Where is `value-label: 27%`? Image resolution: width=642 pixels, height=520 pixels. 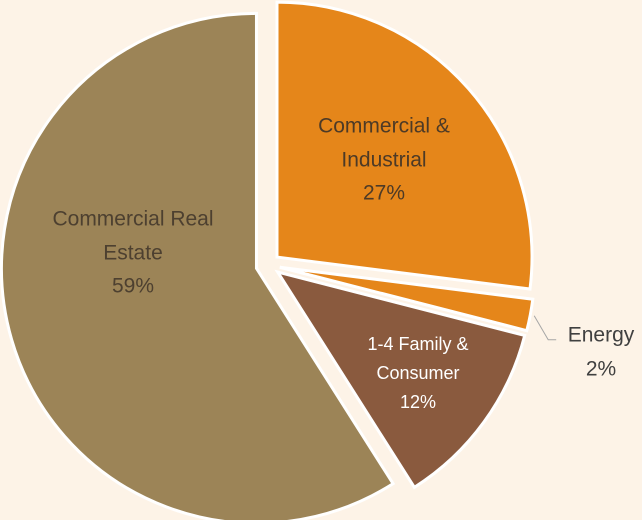 value-label: 27% is located at coordinates (384, 193).